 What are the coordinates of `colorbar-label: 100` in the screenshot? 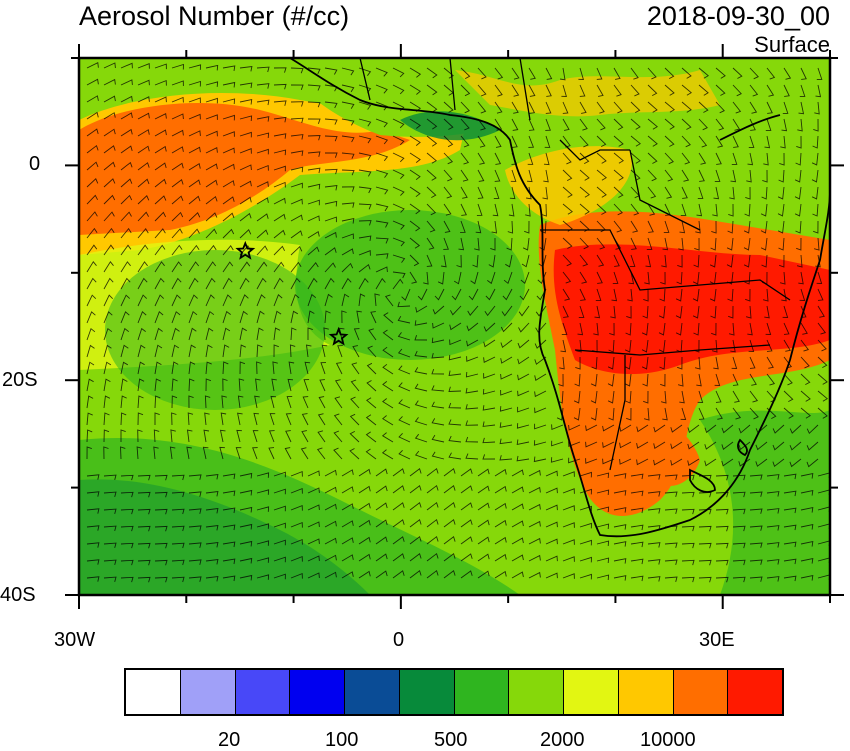 It's located at (342, 740).